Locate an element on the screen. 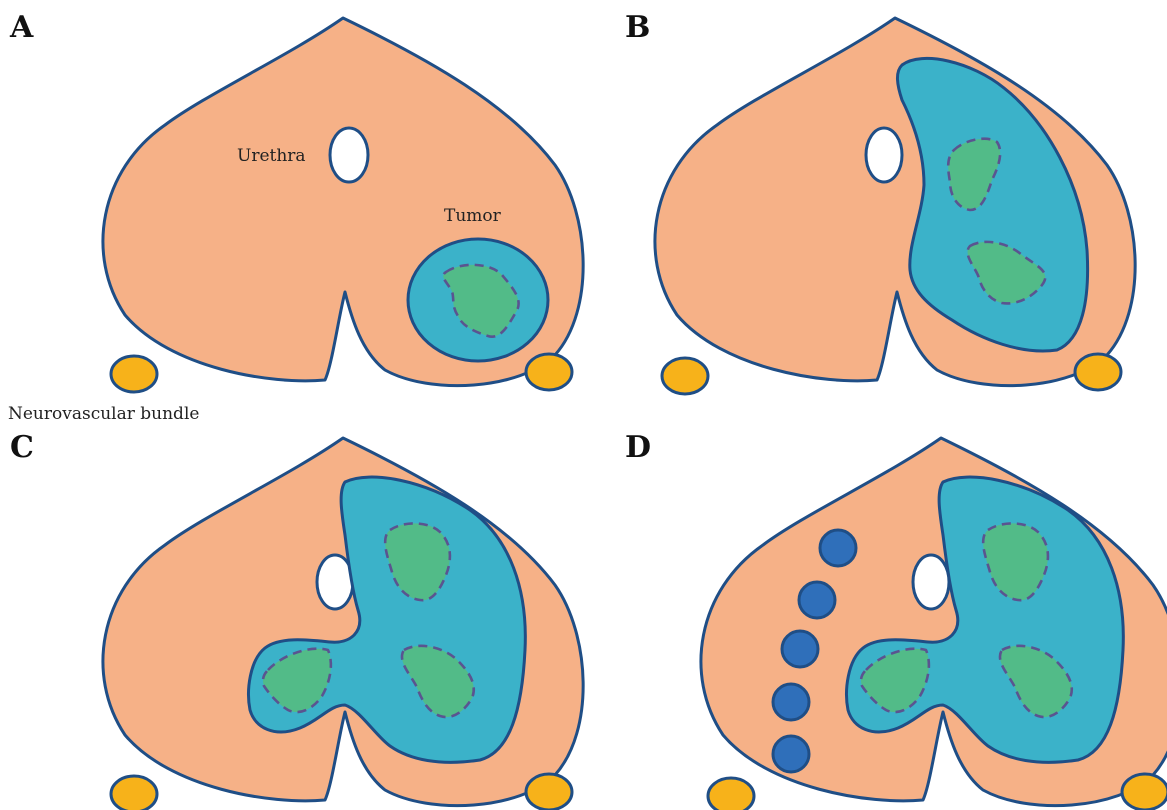 The image size is (1167, 810). neurovascular-bundle-label: Neurovascular bundle is located at coordinates (103, 414).